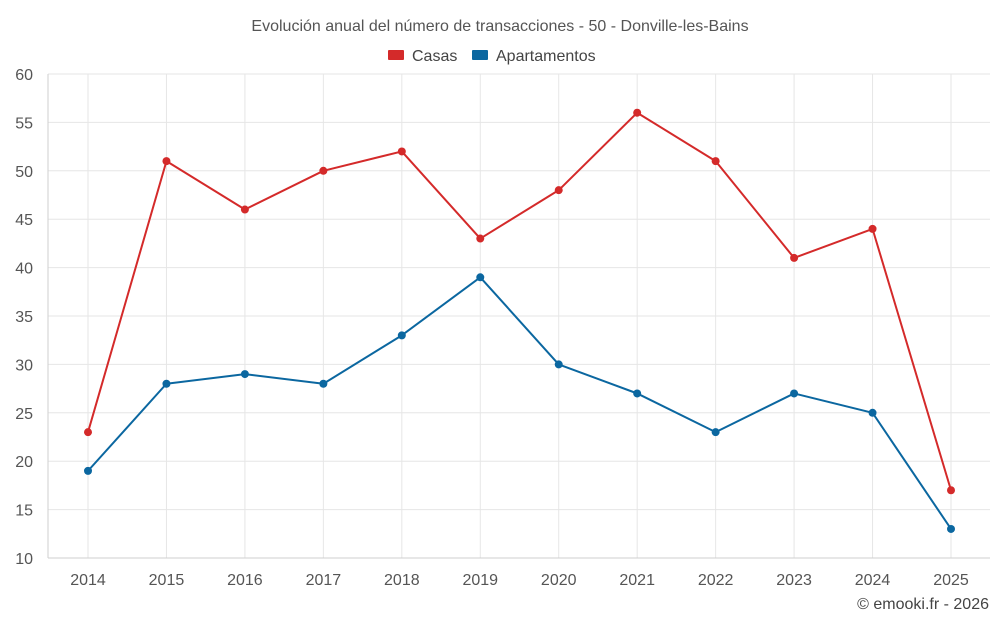  What do you see at coordinates (88, 580) in the screenshot?
I see `x-tick-label: 2014` at bounding box center [88, 580].